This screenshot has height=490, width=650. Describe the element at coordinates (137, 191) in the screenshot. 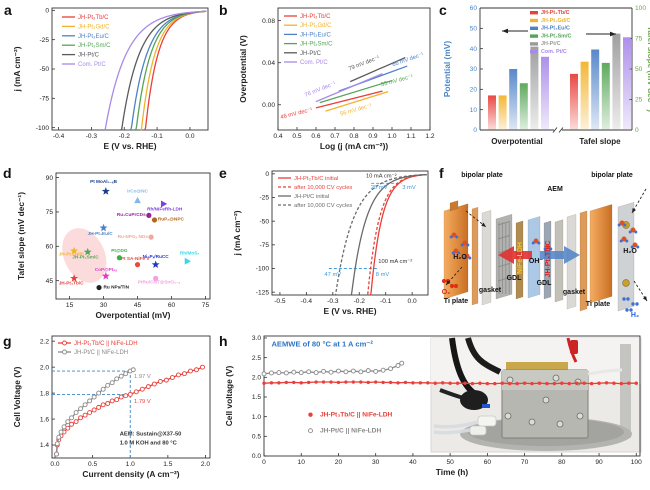

I see `svg-text: IrCo@NC` at that location.